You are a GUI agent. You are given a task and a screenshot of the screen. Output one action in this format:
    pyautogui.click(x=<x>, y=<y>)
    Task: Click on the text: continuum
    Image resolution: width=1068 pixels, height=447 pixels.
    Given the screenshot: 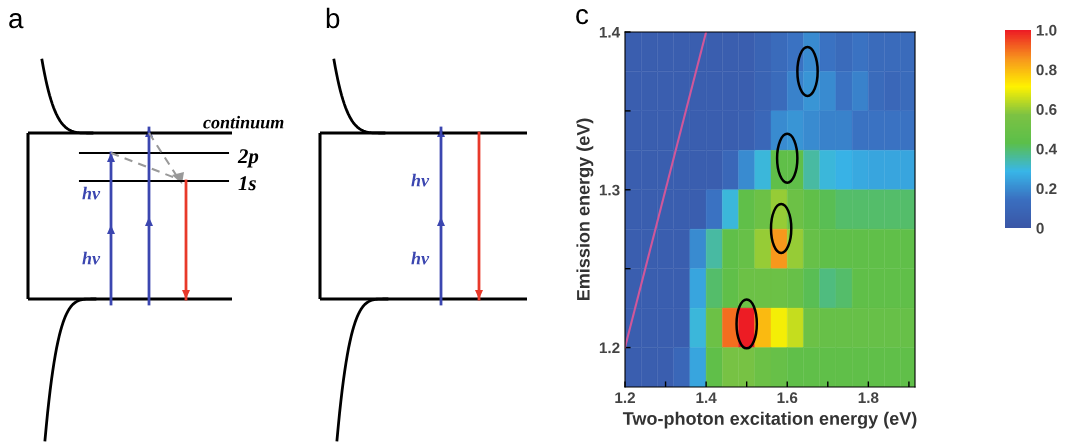 What is the action you would take?
    pyautogui.click(x=243, y=122)
    